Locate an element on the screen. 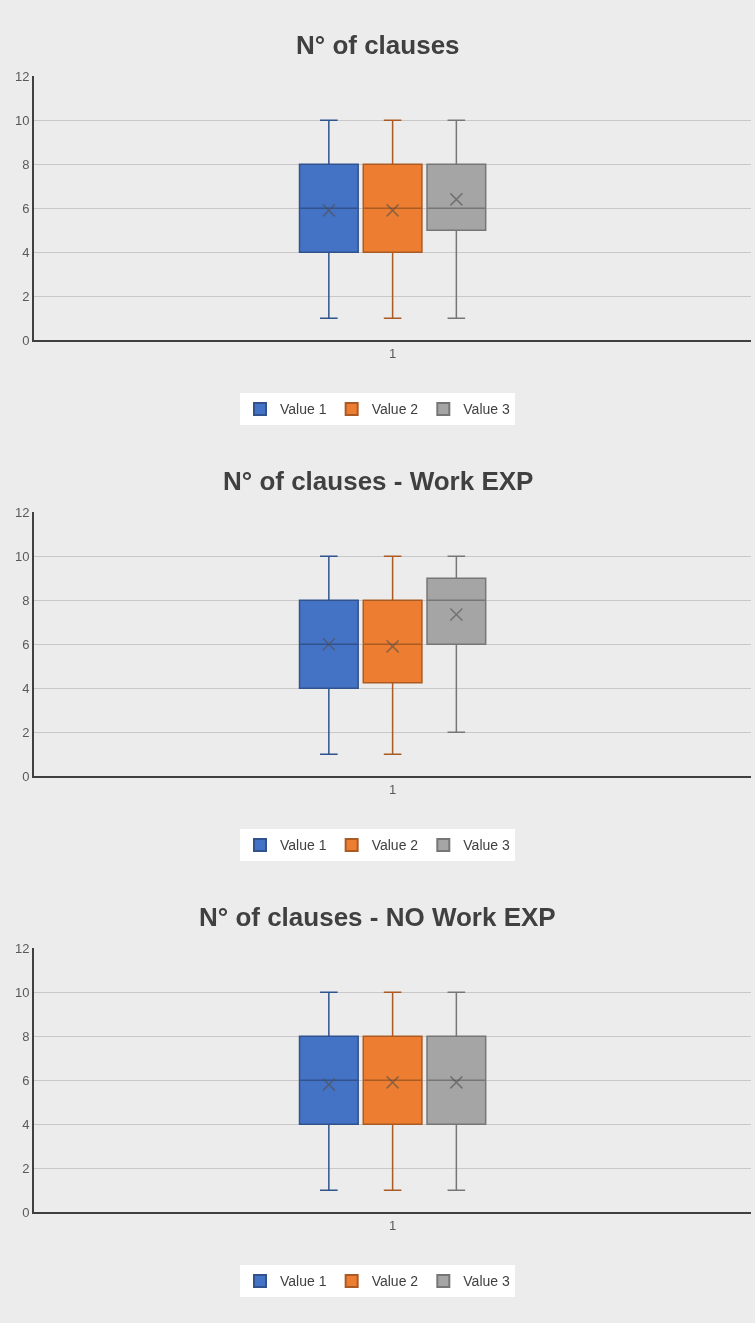 The image size is (755, 1323). chart-title: N° of clauses is located at coordinates (378, 45).